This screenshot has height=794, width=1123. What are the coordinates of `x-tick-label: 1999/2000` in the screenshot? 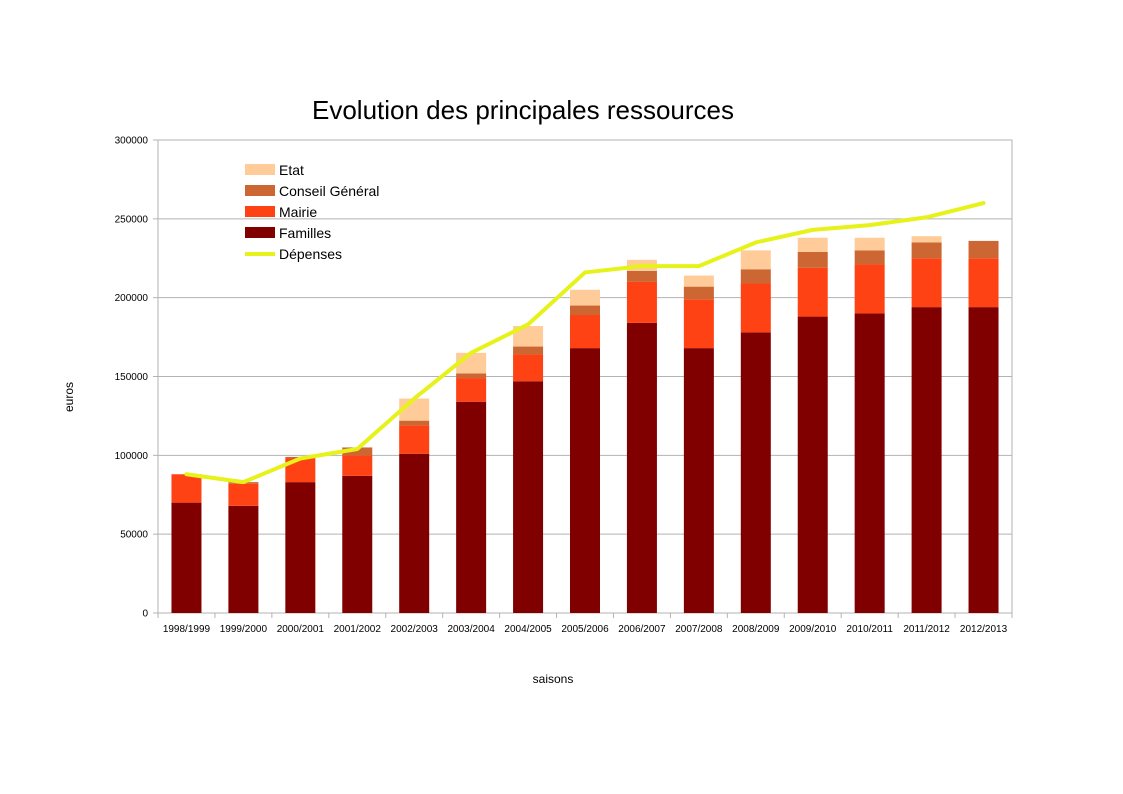 It's located at (244, 629).